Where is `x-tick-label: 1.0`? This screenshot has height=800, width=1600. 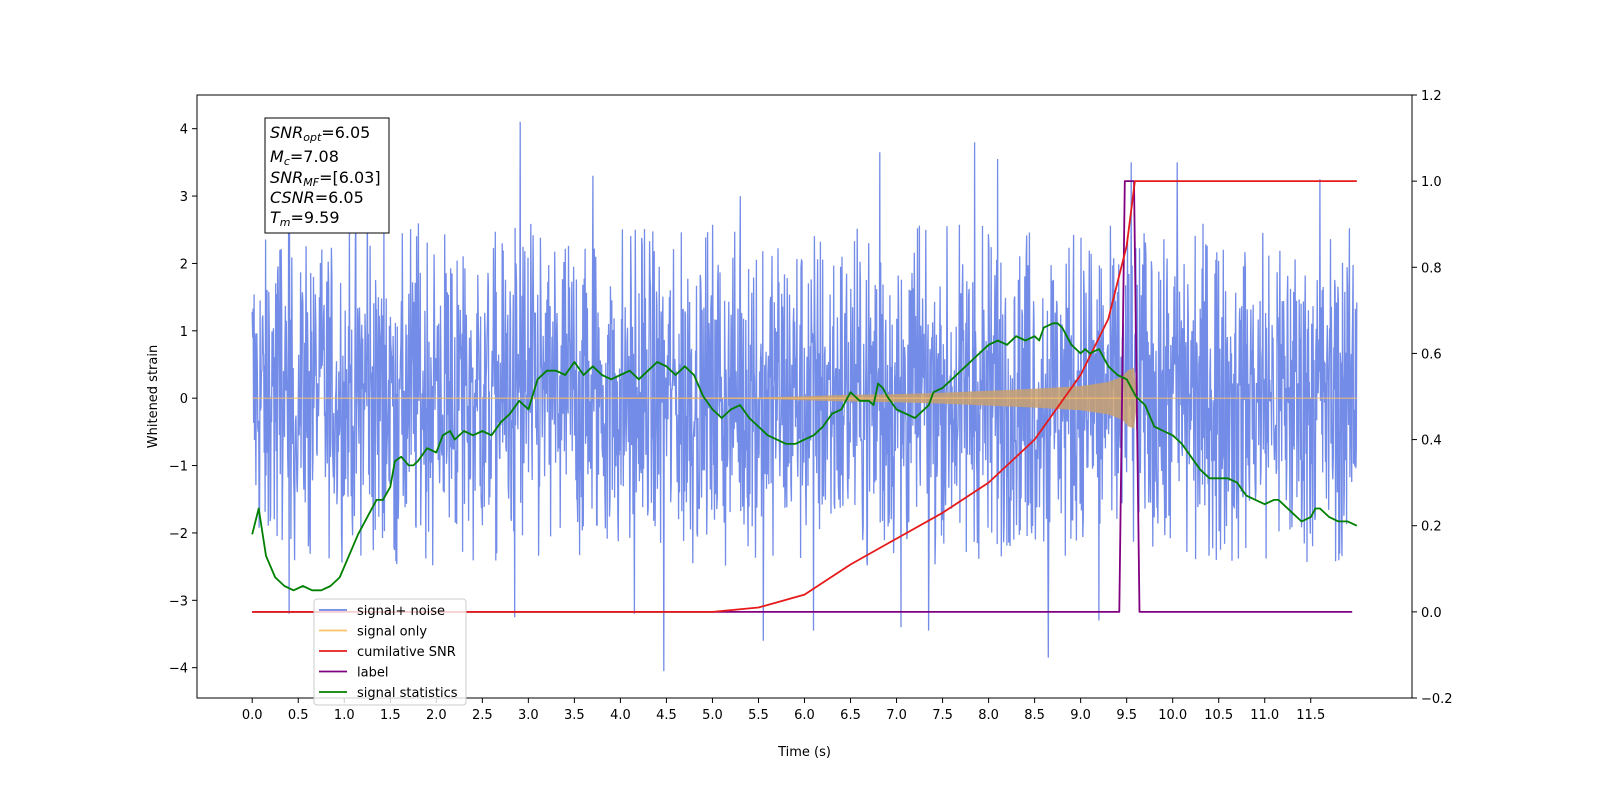 x-tick-label: 1.0 is located at coordinates (344, 715).